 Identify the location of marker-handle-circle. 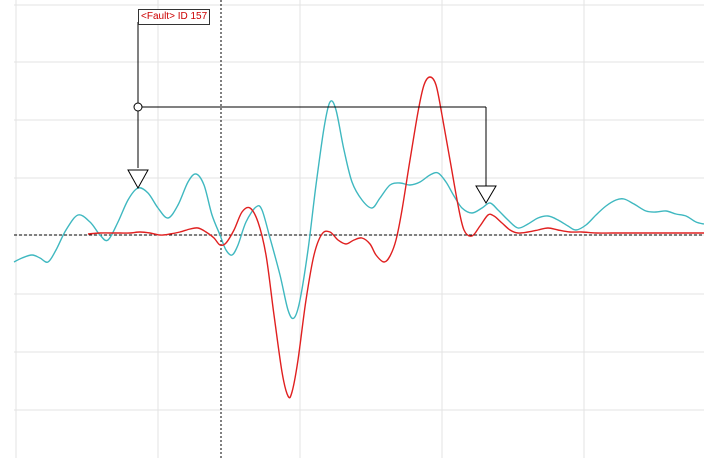
(138, 107).